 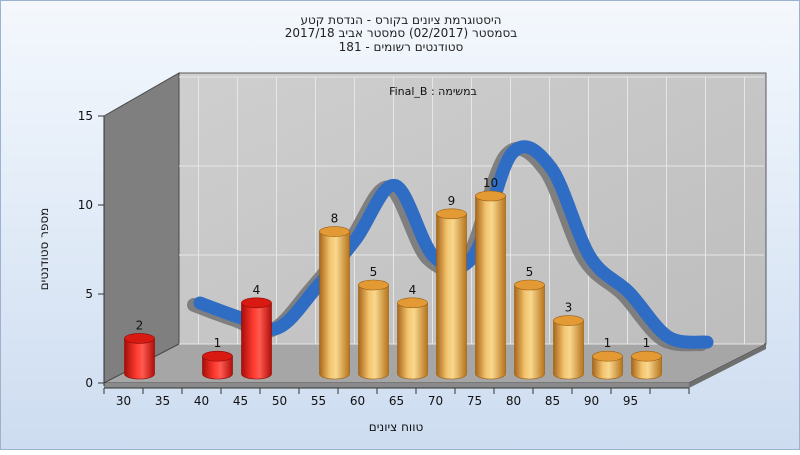 I want to click on x-ticks: 30 35 40 45 50 55 60 65 70 75 80 85 90 95, so click(x=396, y=398).